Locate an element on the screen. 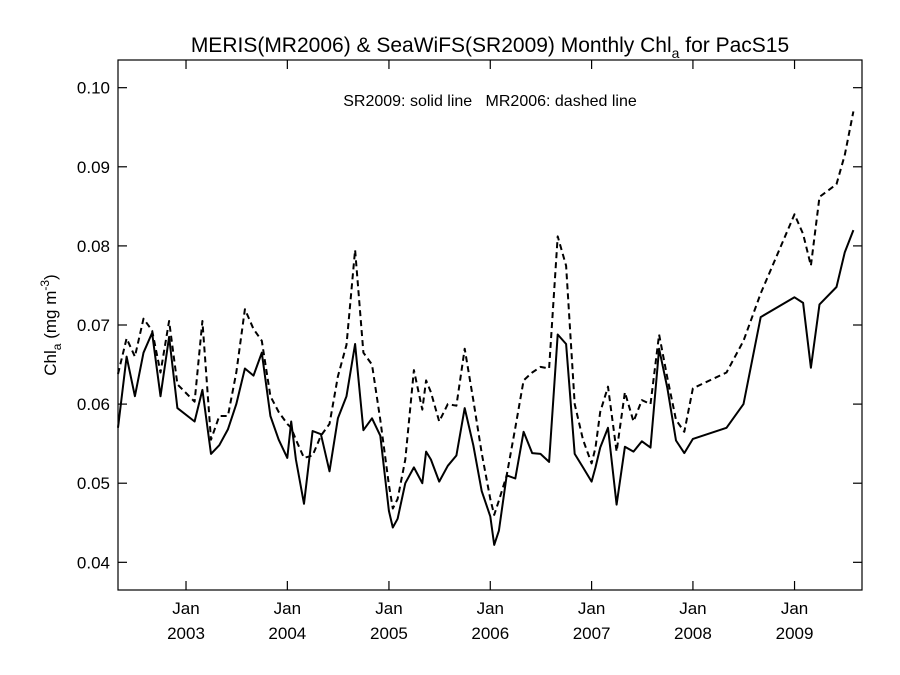 This screenshot has height=675, width=900. y-axis-label-main: Chl is located at coordinates (50, 363).